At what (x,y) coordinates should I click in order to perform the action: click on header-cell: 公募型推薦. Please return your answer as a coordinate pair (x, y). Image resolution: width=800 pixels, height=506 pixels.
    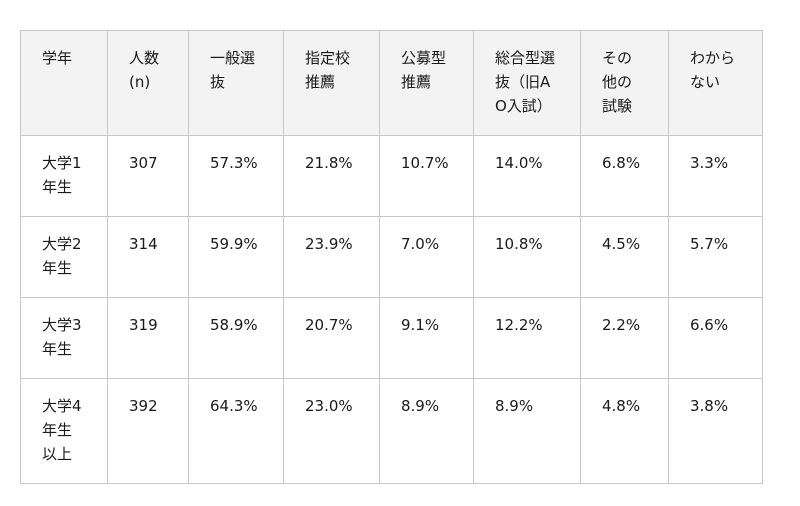
    Looking at the image, I should click on (426, 83).